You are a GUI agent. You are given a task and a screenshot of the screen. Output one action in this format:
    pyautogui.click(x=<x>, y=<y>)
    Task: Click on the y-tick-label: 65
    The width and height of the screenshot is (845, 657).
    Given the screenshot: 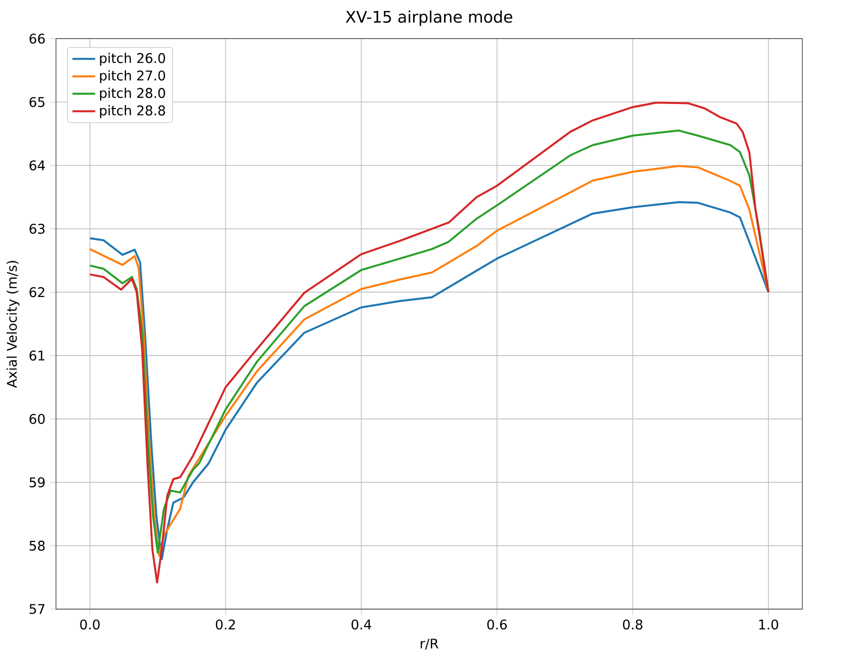 What is the action you would take?
    pyautogui.click(x=37, y=102)
    